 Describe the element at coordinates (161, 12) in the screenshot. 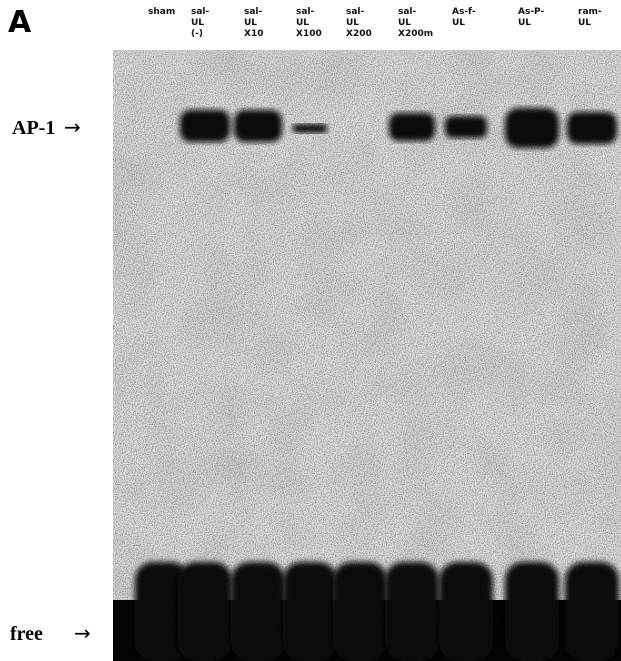

I see `lane-label: sham` at that location.